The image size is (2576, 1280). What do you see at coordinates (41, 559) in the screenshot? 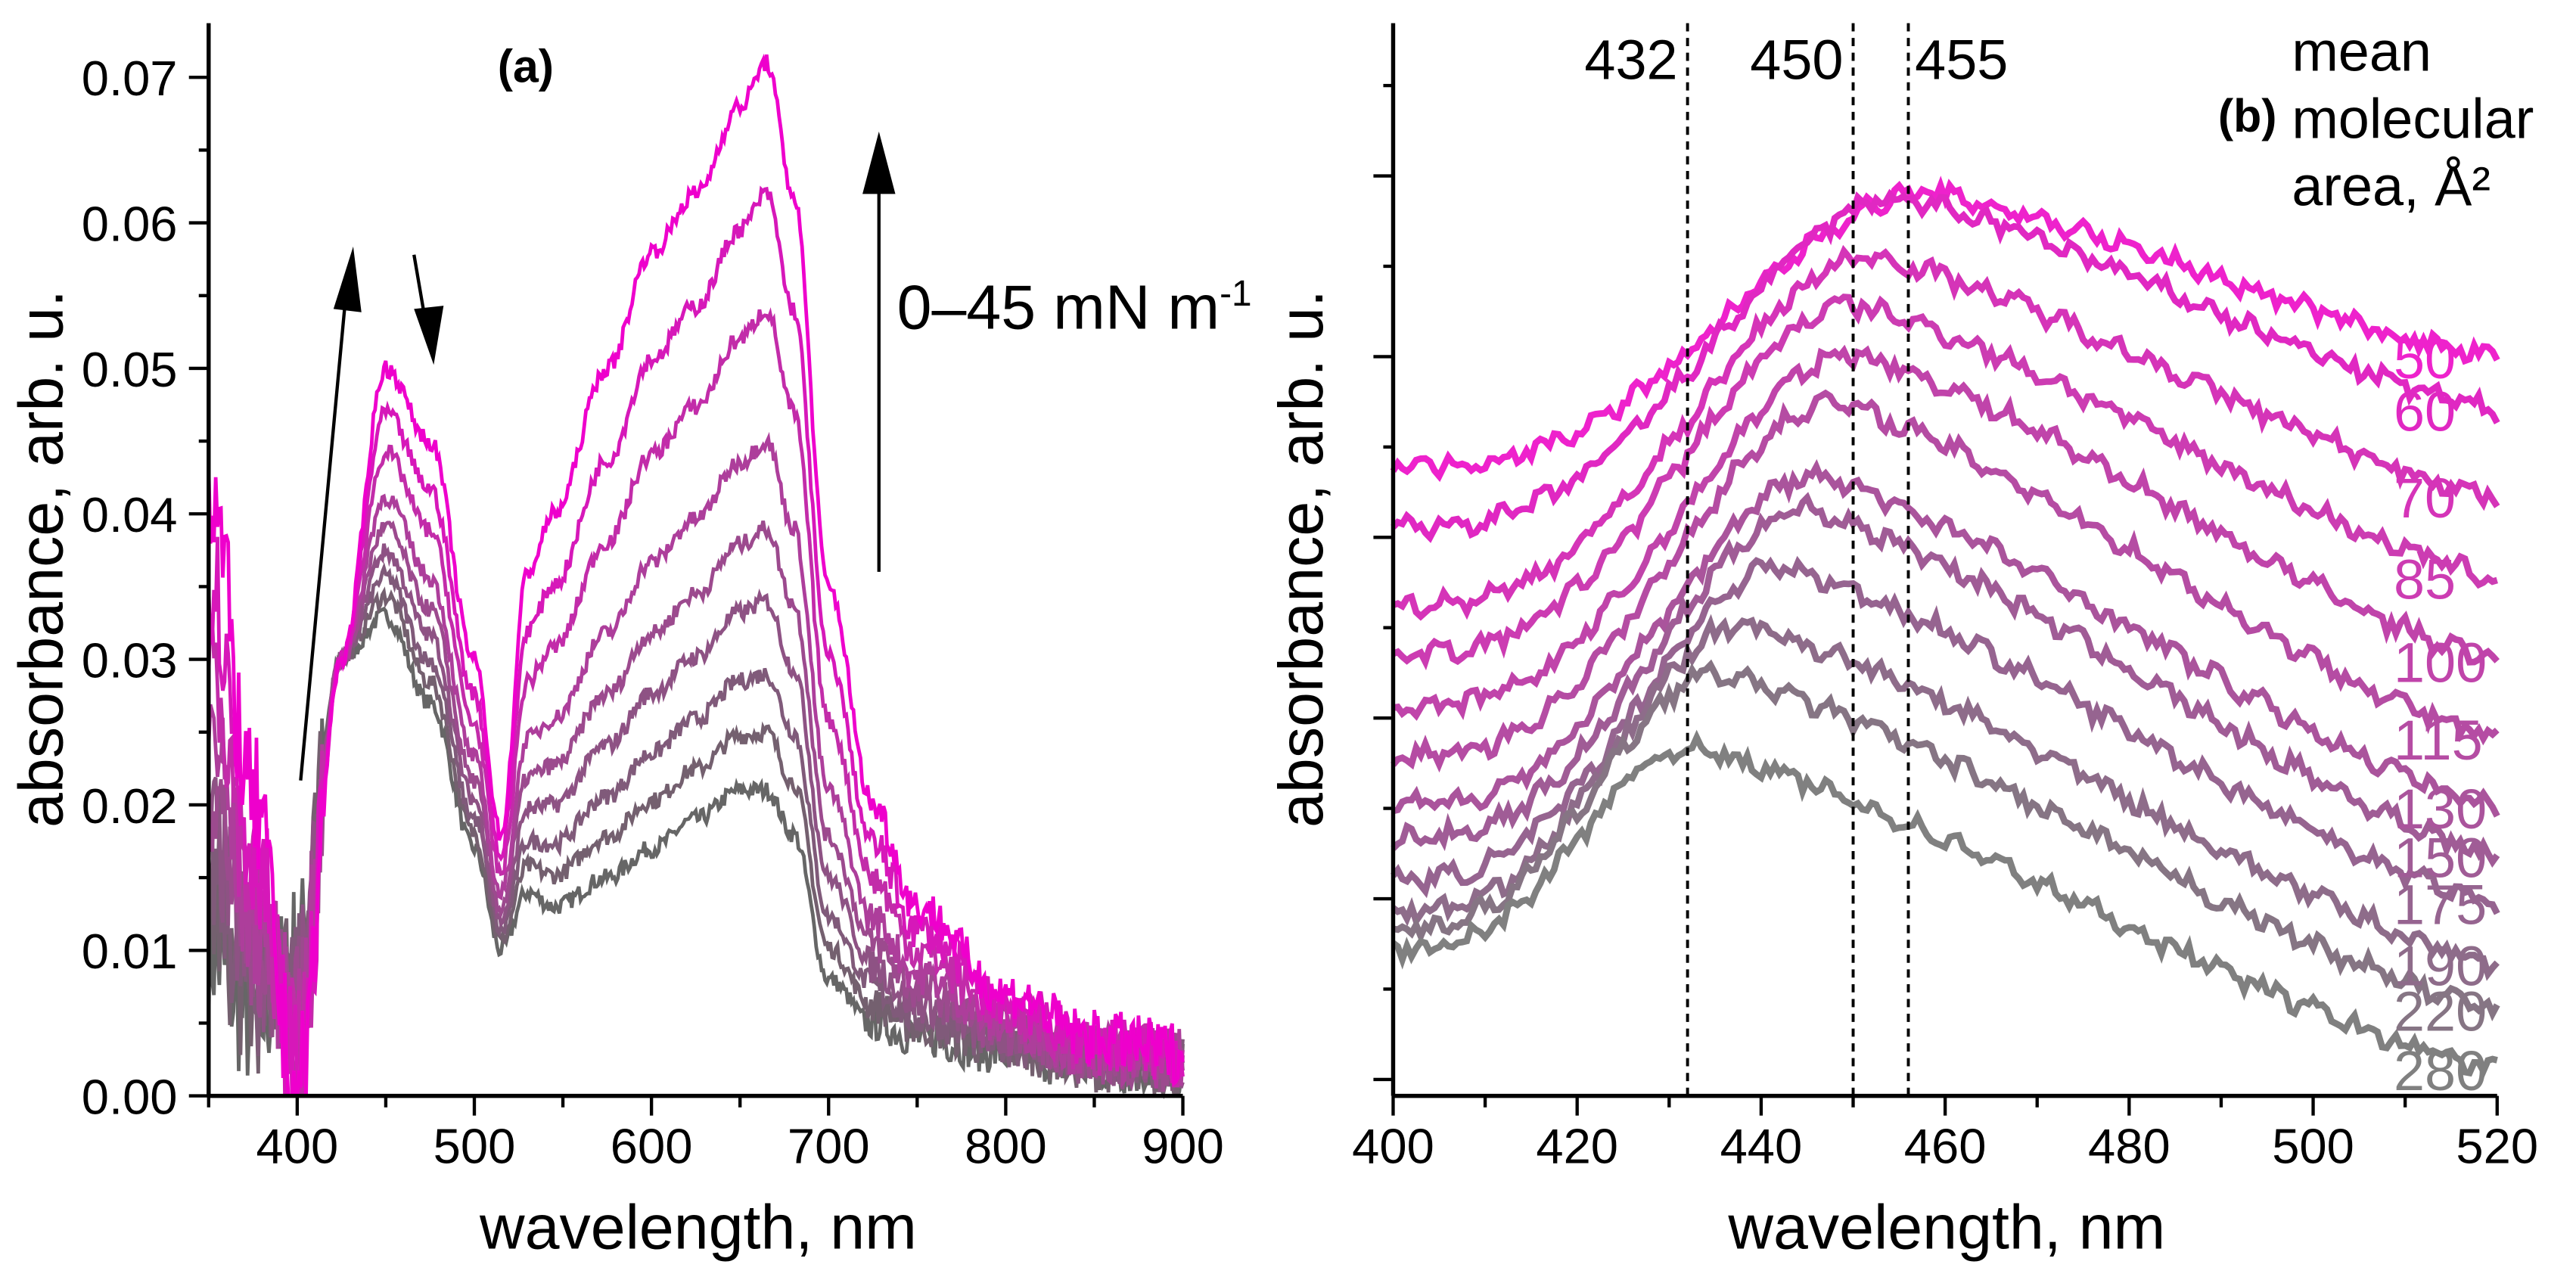
I see `panel-a-ylabel: absorbance, arb. u.` at bounding box center [41, 559].